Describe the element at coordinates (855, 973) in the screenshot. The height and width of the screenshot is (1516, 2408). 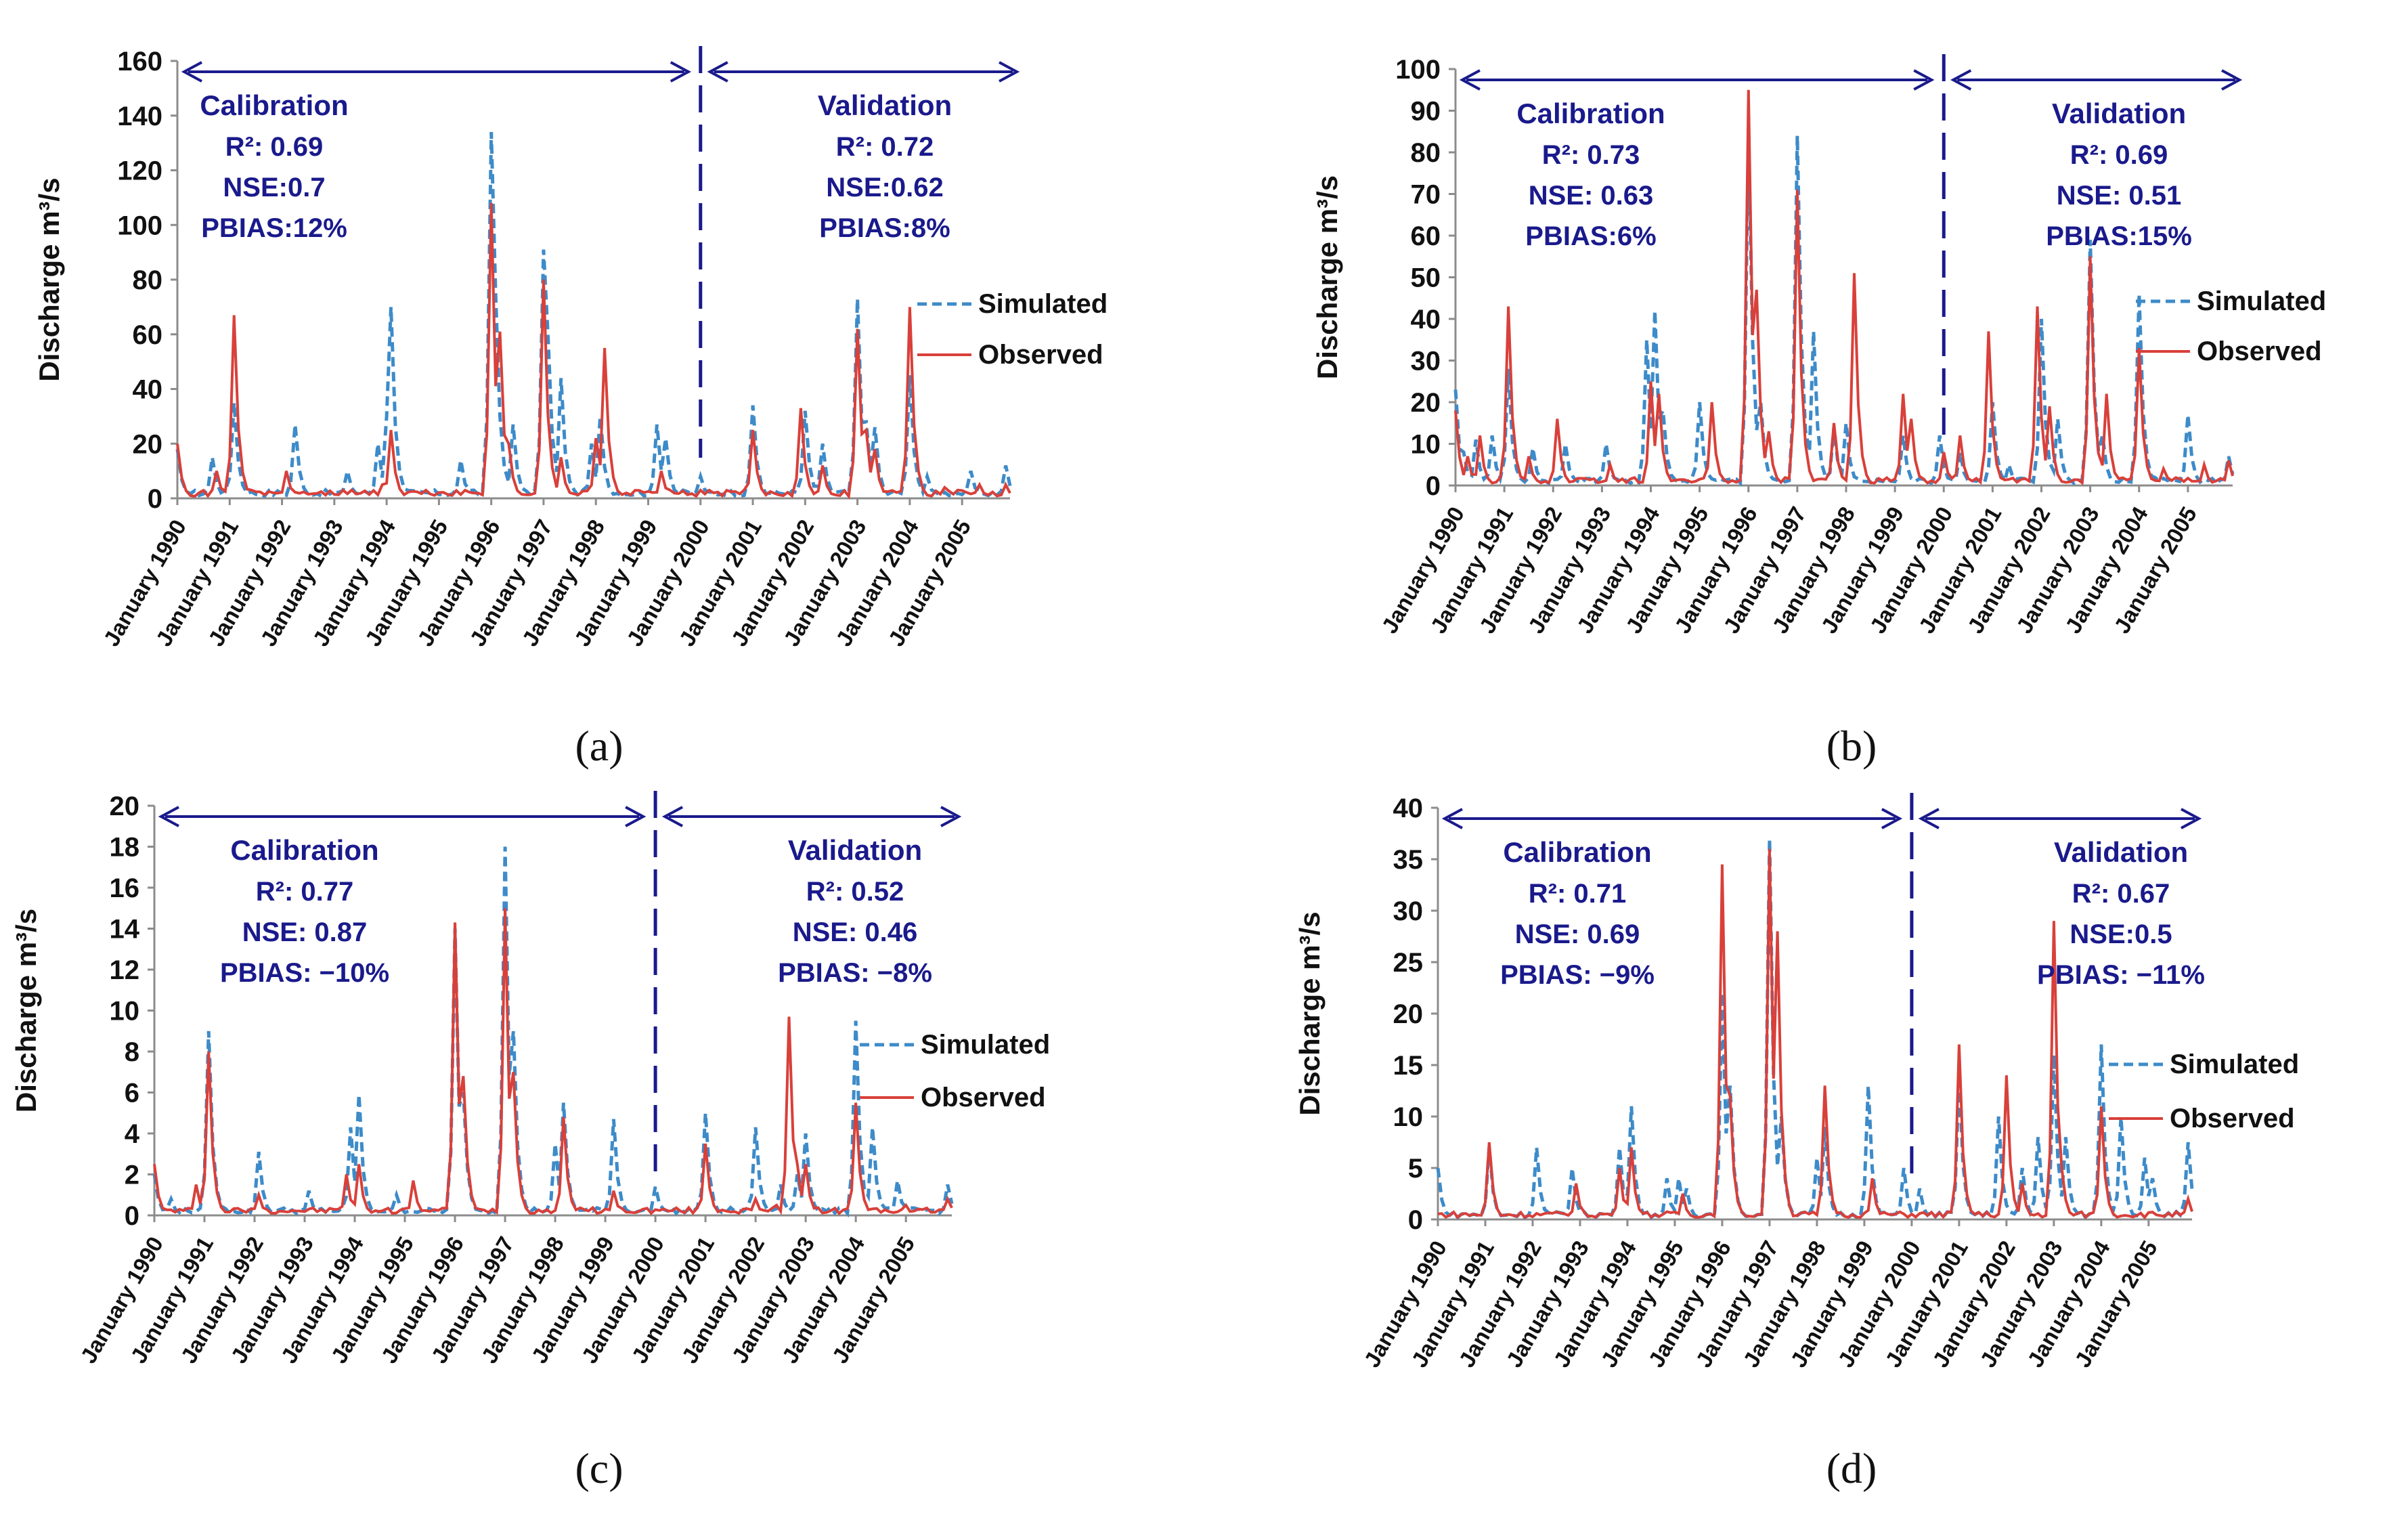
I see `validation-stats-pbias: PBIAS: −8%` at that location.